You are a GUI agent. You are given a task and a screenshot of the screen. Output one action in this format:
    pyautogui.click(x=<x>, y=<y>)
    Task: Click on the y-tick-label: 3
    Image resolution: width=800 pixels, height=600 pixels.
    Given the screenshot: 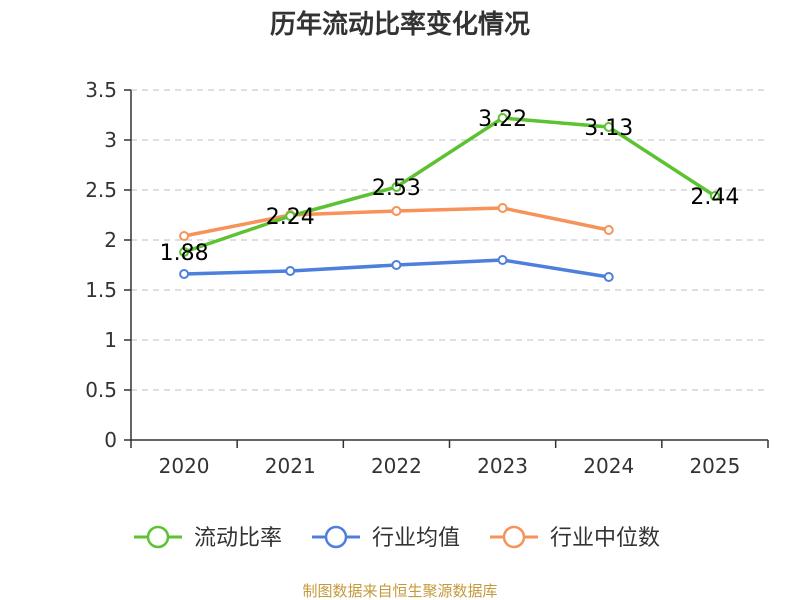 What is the action you would take?
    pyautogui.click(x=110, y=140)
    